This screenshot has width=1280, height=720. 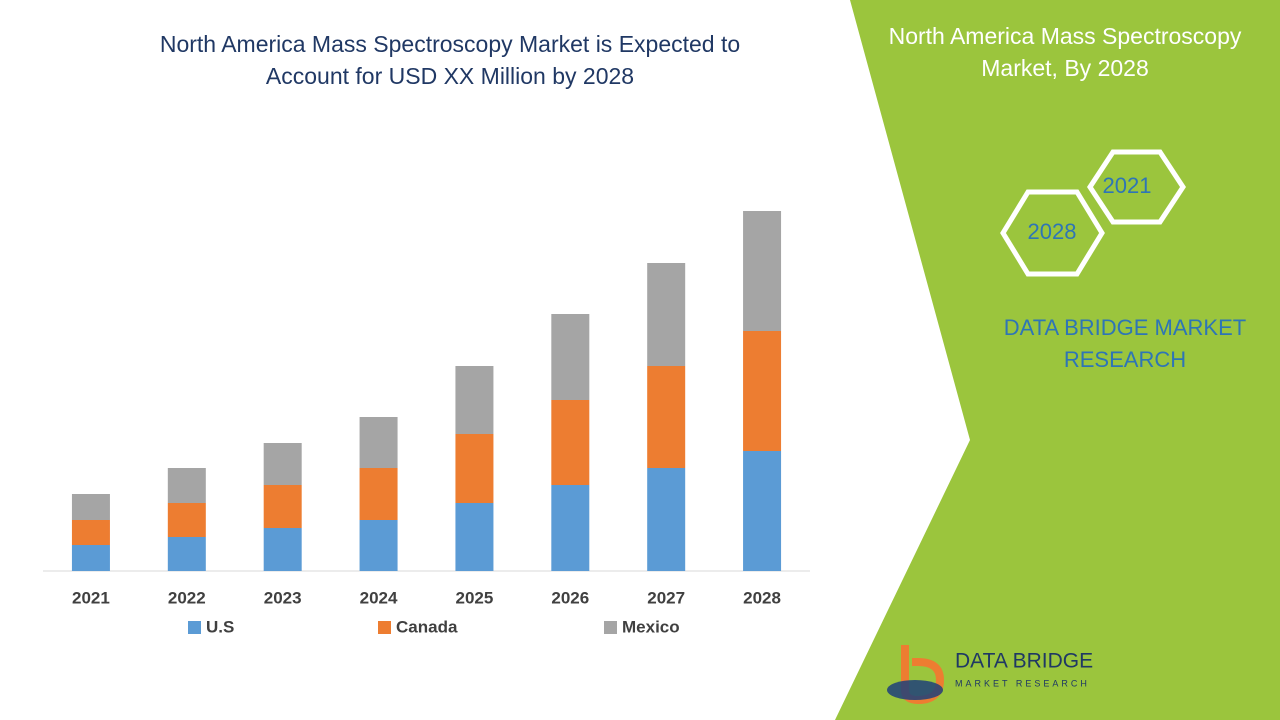 What do you see at coordinates (187, 597) in the screenshot?
I see `x-tick-label: 2022` at bounding box center [187, 597].